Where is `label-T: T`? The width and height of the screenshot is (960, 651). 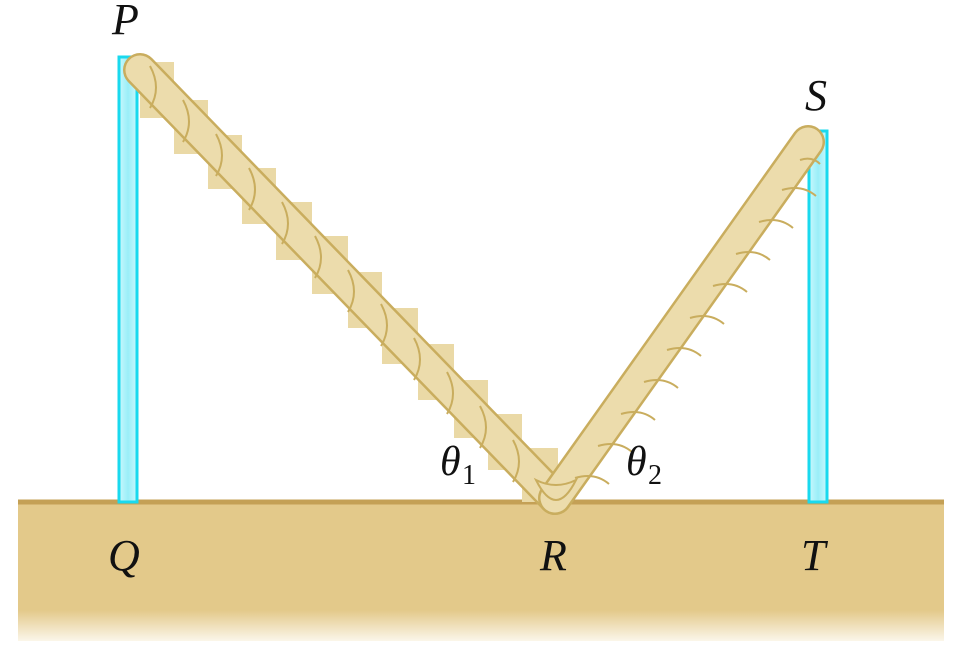 label-T: T is located at coordinates (815, 555).